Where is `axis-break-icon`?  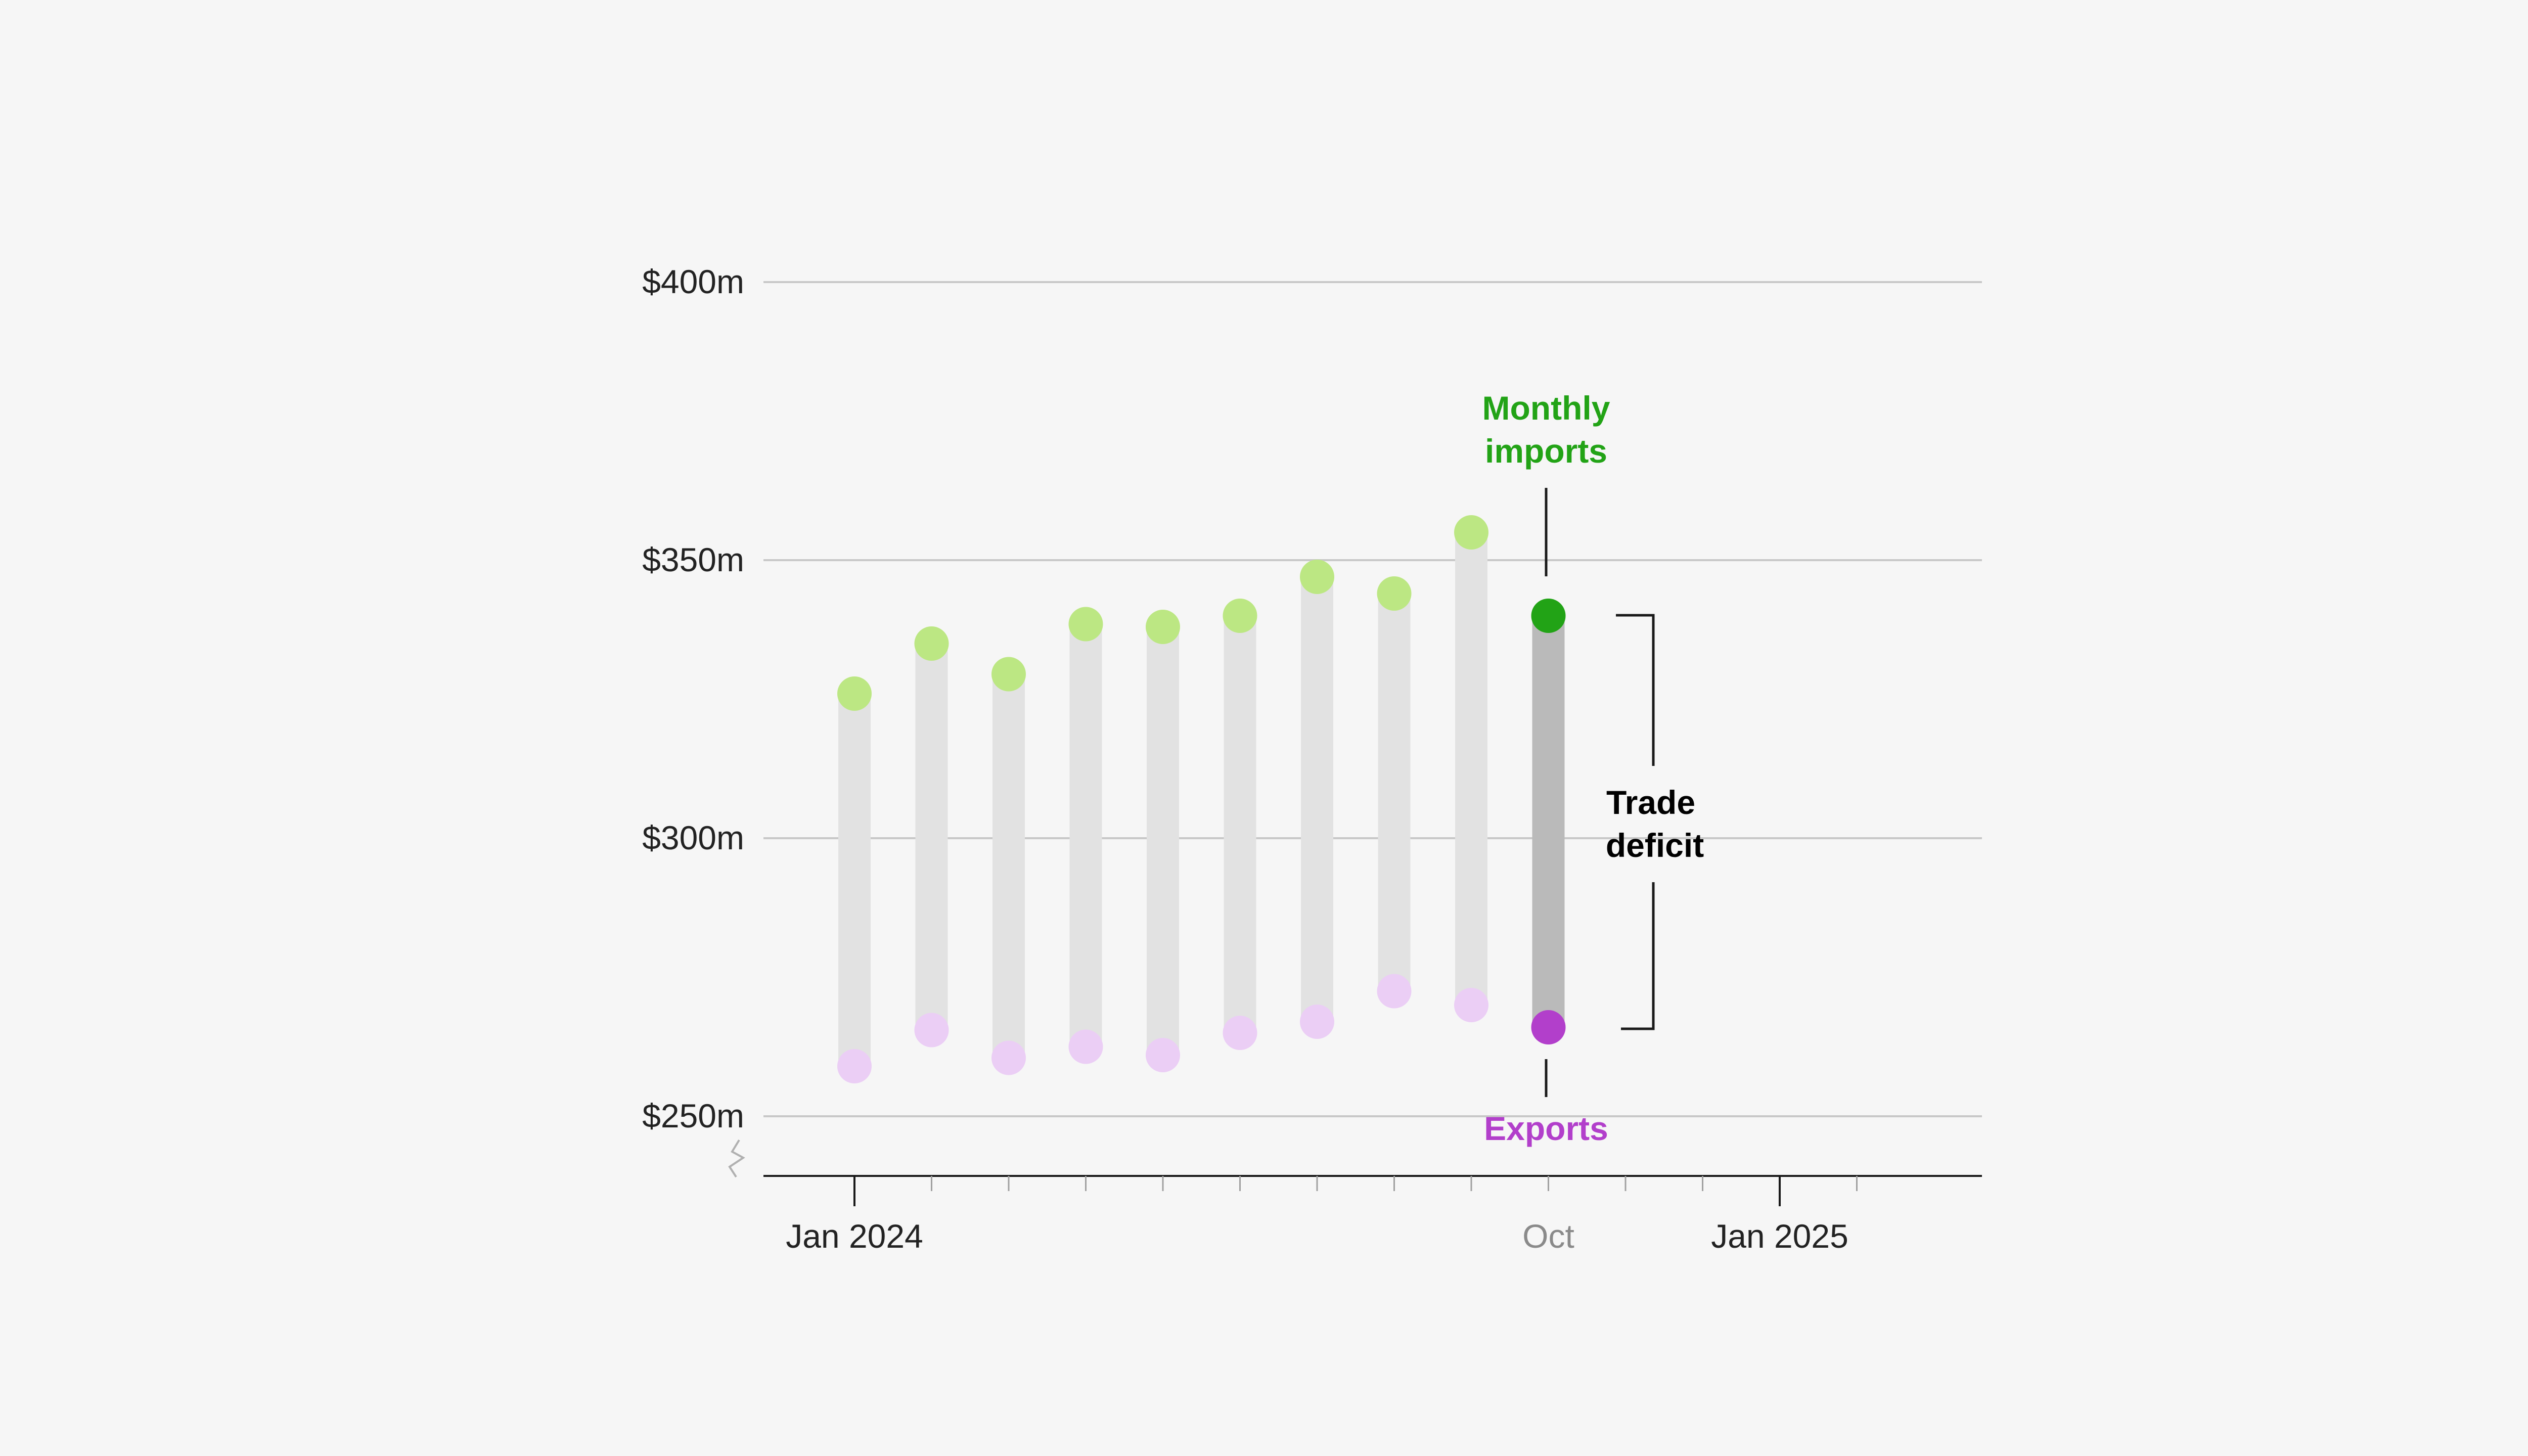 axis-break-icon is located at coordinates (737, 1158).